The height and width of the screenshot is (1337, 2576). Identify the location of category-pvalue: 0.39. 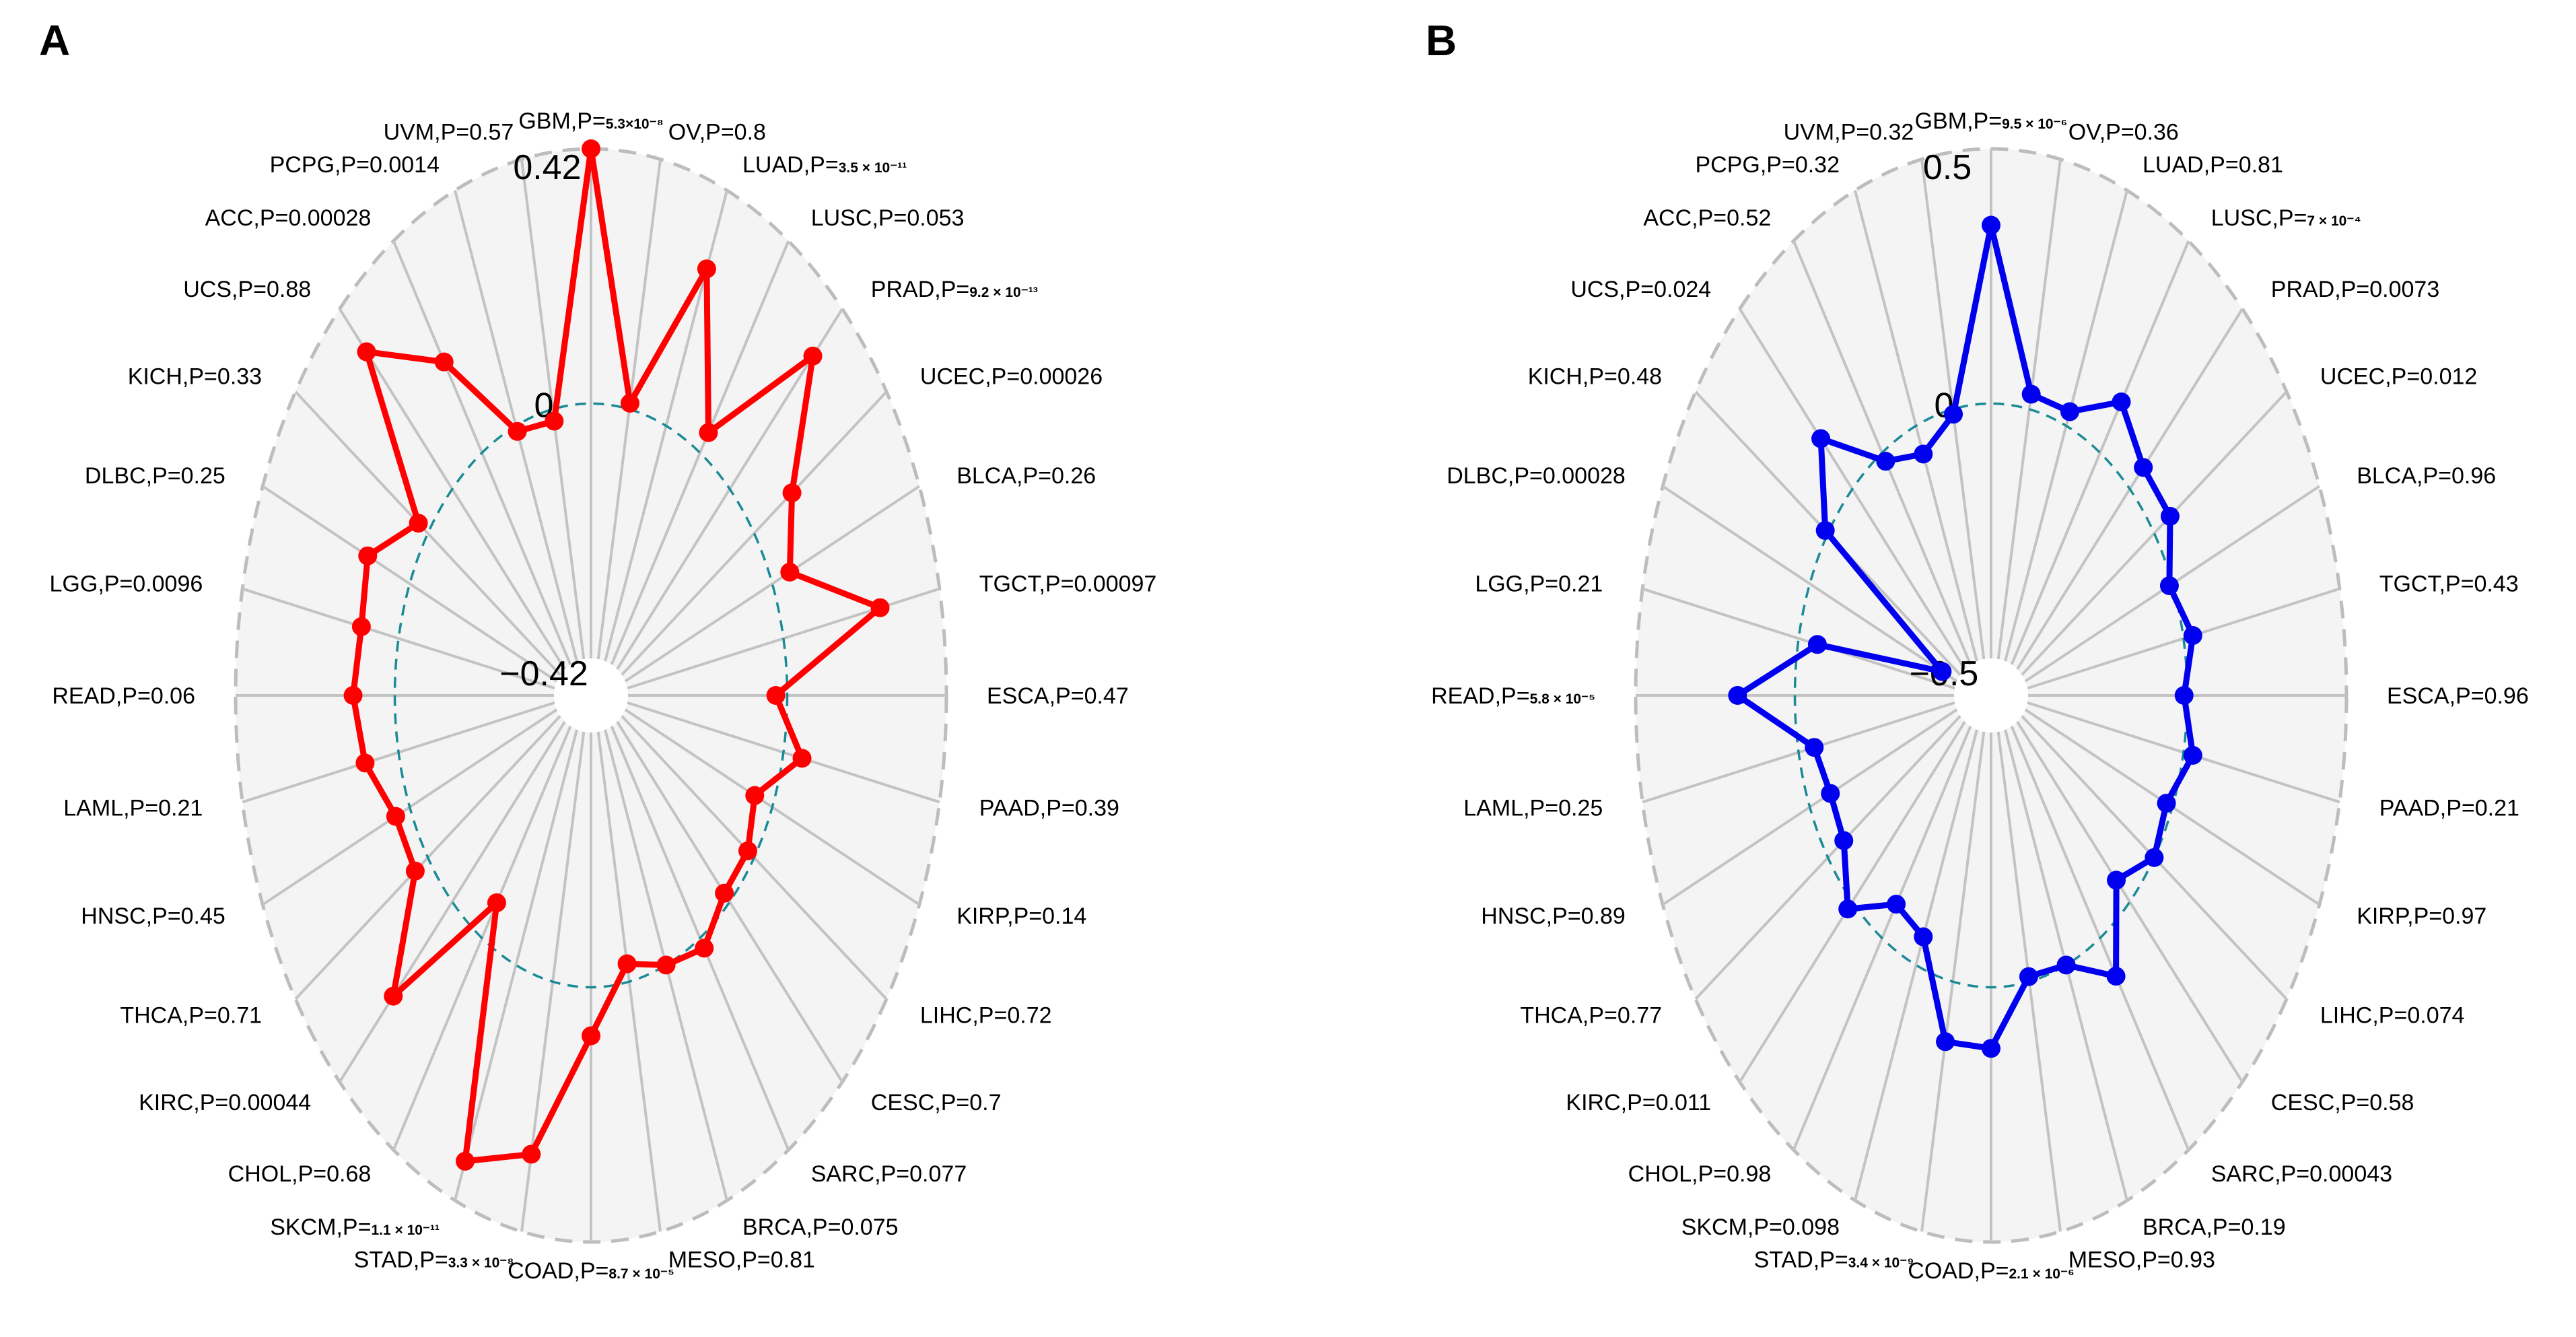
(1097, 808).